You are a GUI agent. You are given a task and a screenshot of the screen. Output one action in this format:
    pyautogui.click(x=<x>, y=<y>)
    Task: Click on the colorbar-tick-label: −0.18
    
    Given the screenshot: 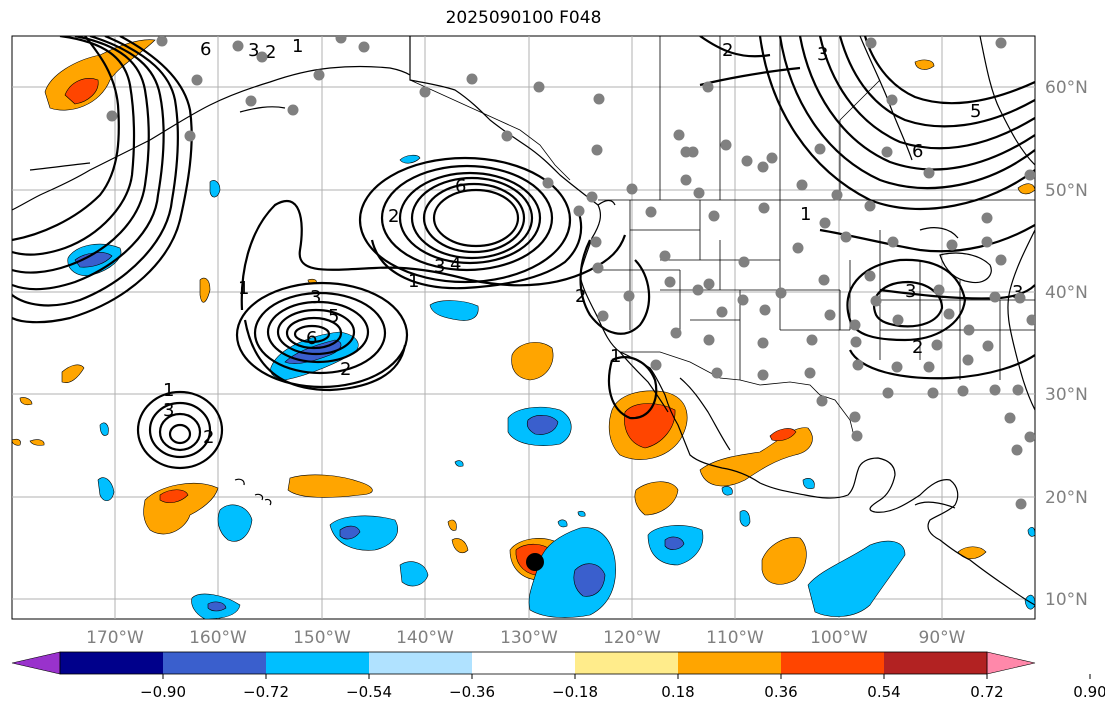 What is the action you would take?
    pyautogui.click(x=575, y=692)
    